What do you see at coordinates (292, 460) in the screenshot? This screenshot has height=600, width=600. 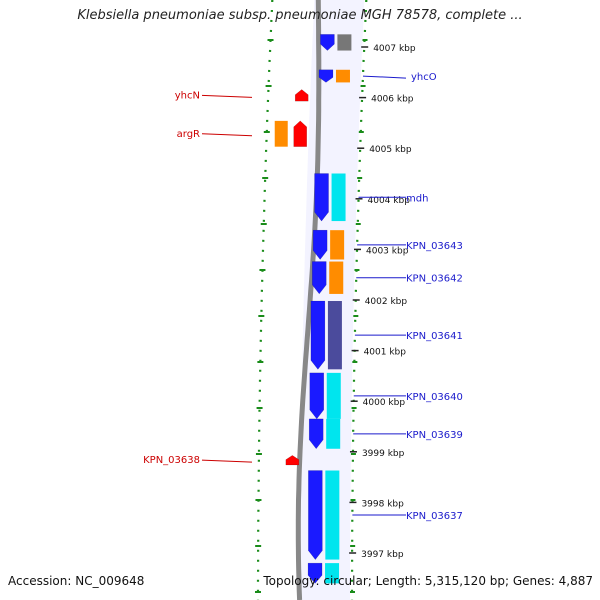 I see `gene-kpn-03638-arrow` at bounding box center [292, 460].